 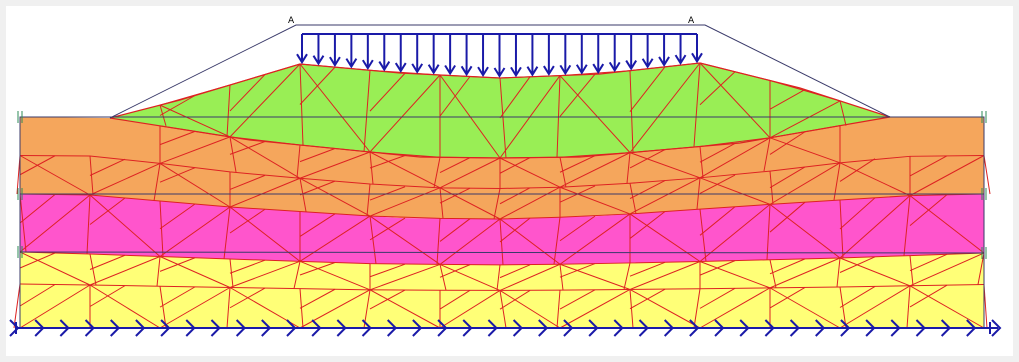 I want to click on distributed-load, so click(x=499, y=55).